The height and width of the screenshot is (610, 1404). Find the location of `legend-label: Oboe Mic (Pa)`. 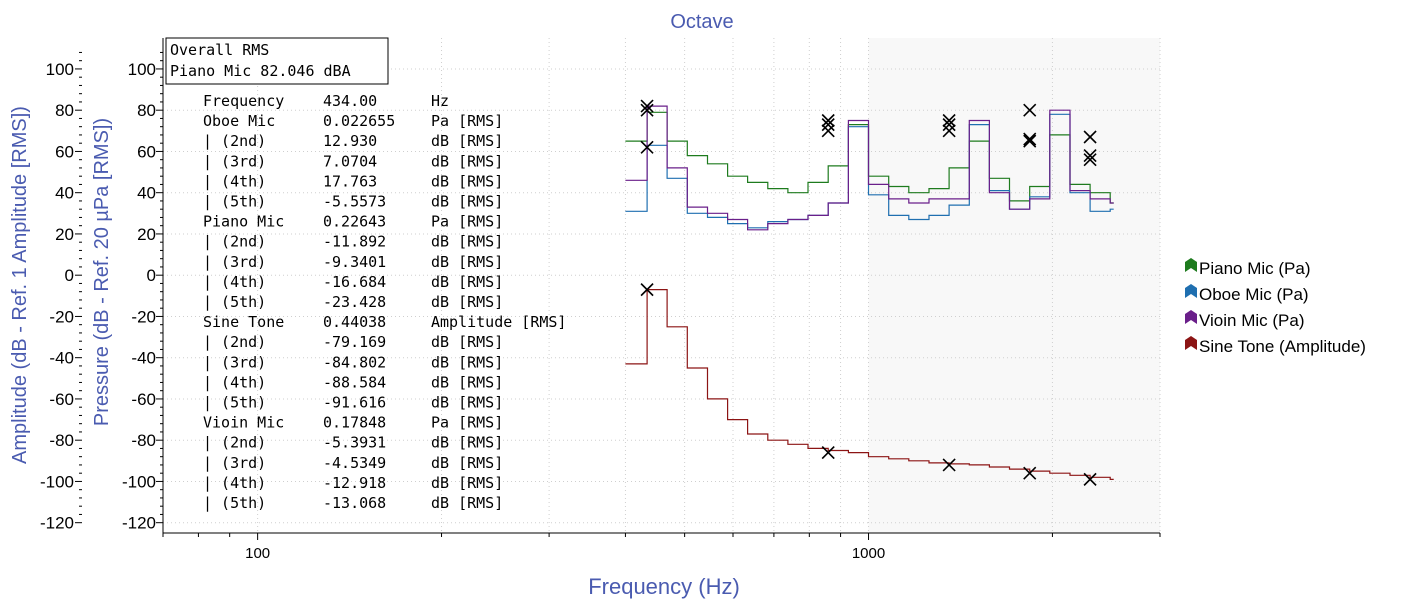

legend-label: Oboe Mic (Pa) is located at coordinates (1254, 294).